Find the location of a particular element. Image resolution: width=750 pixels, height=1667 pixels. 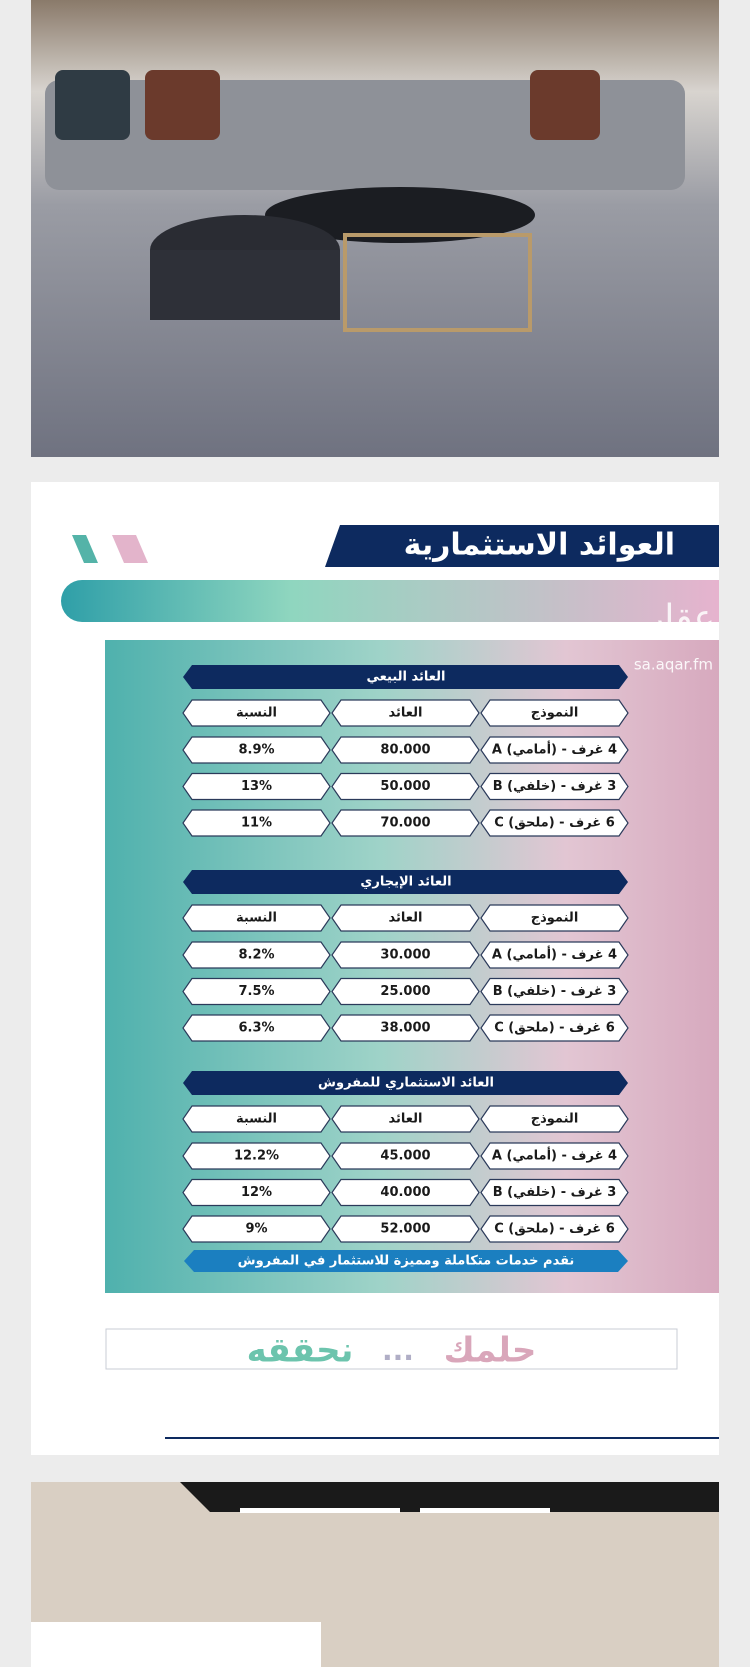

table-title: العائد الاستثماري للمفروش is located at coordinates (406, 1083).